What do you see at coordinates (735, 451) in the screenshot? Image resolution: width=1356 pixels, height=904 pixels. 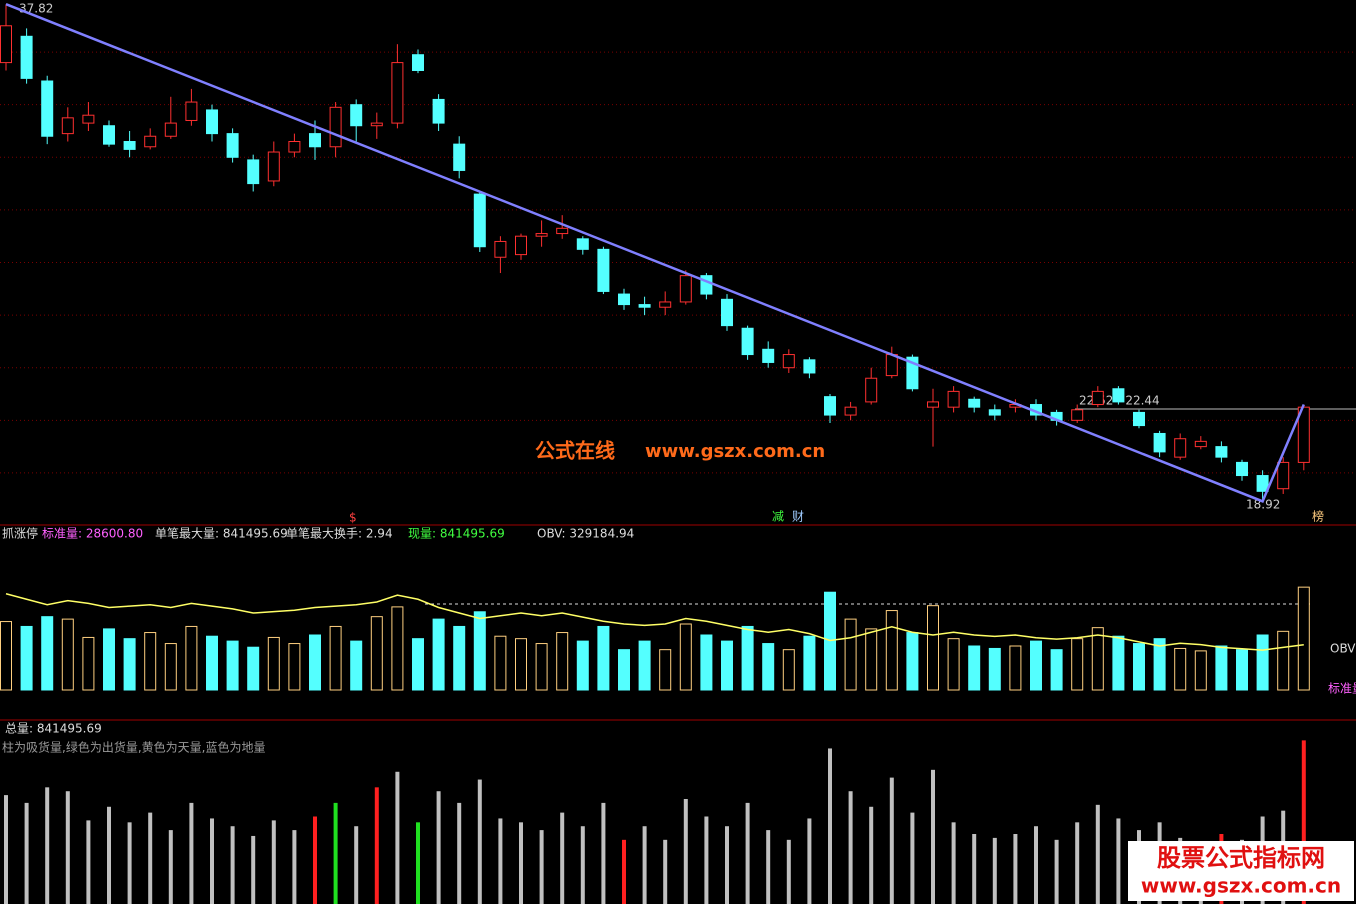 I see `watermark: www.gszx.com.cn` at bounding box center [735, 451].